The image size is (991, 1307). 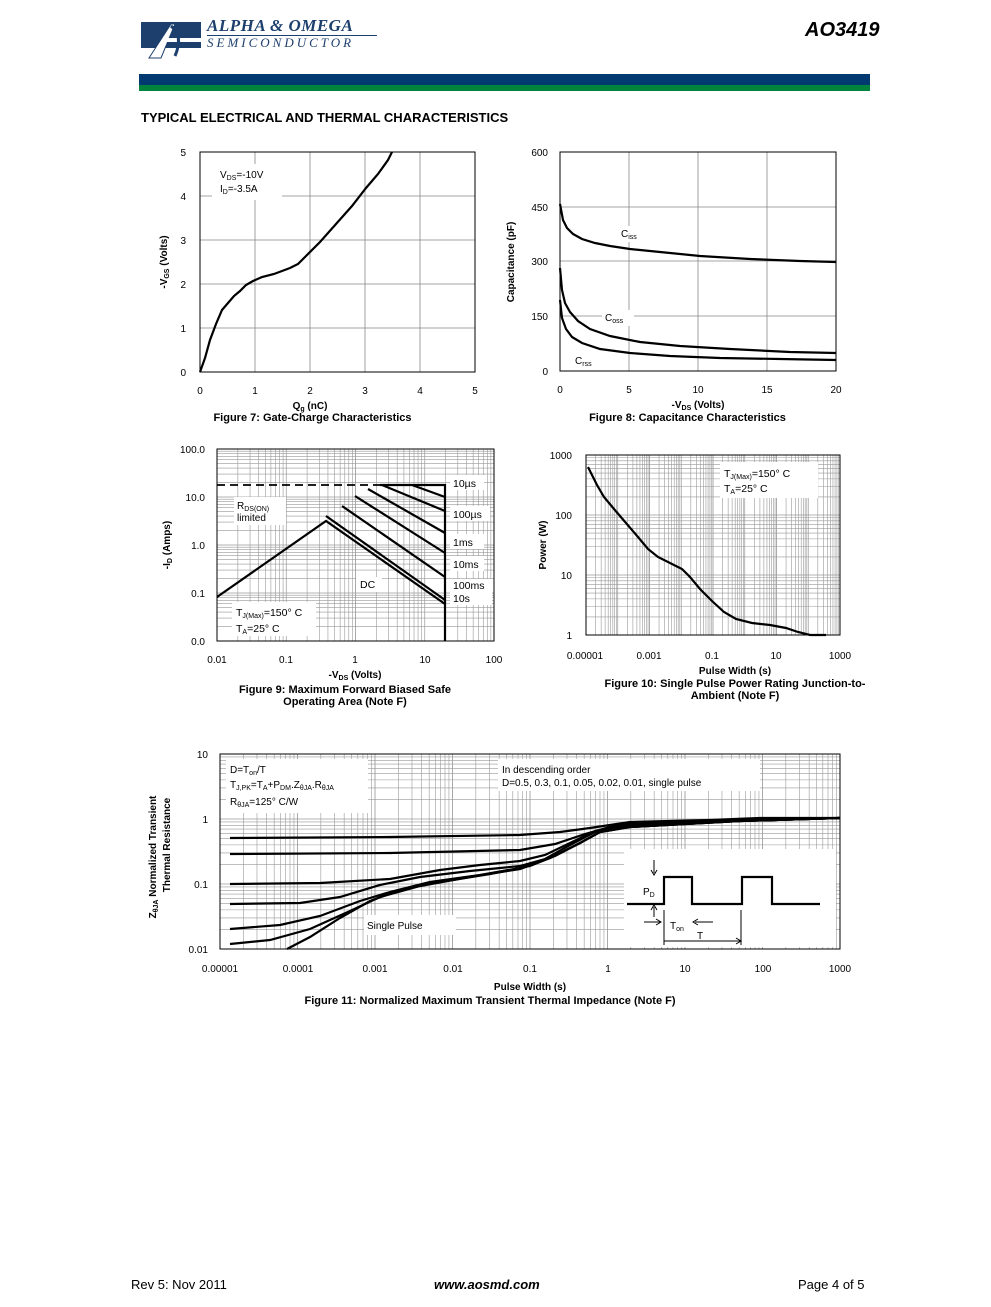 I want to click on fig7-ytick: 3, so click(x=183, y=241).